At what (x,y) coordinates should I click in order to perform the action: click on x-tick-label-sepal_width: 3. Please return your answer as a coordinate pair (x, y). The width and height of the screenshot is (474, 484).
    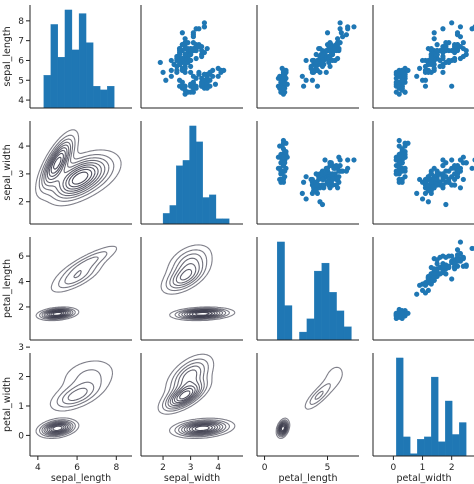
    Looking at the image, I should click on (191, 468).